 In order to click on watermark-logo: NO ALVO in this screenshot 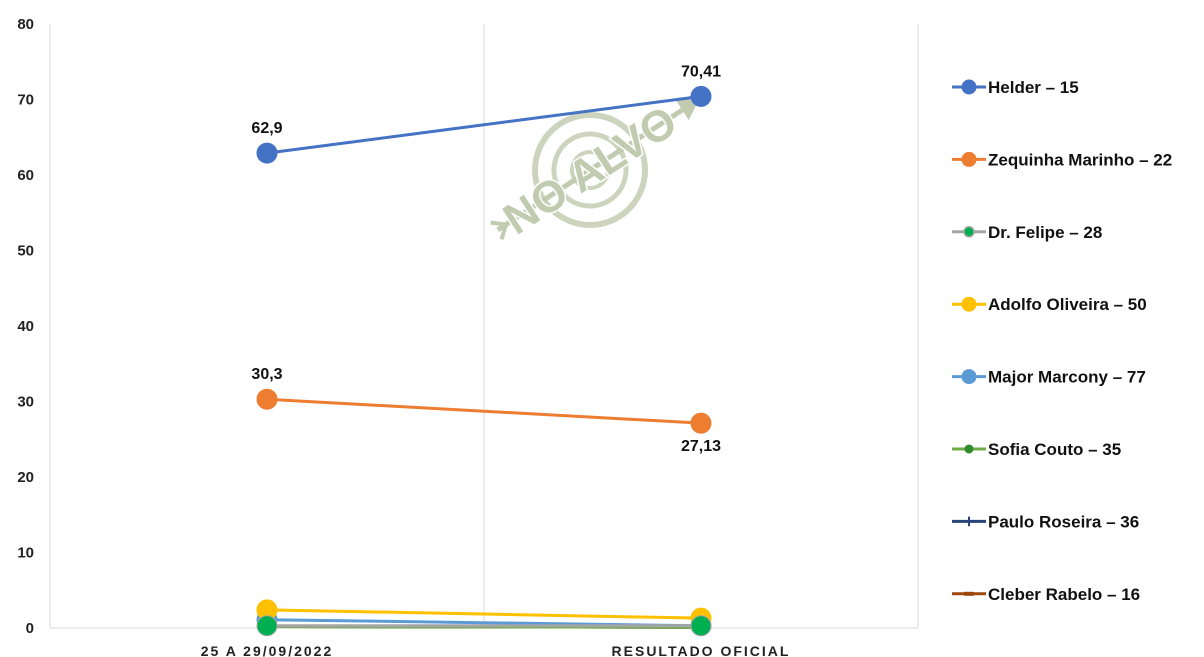, I will do `click(595, 170)`.